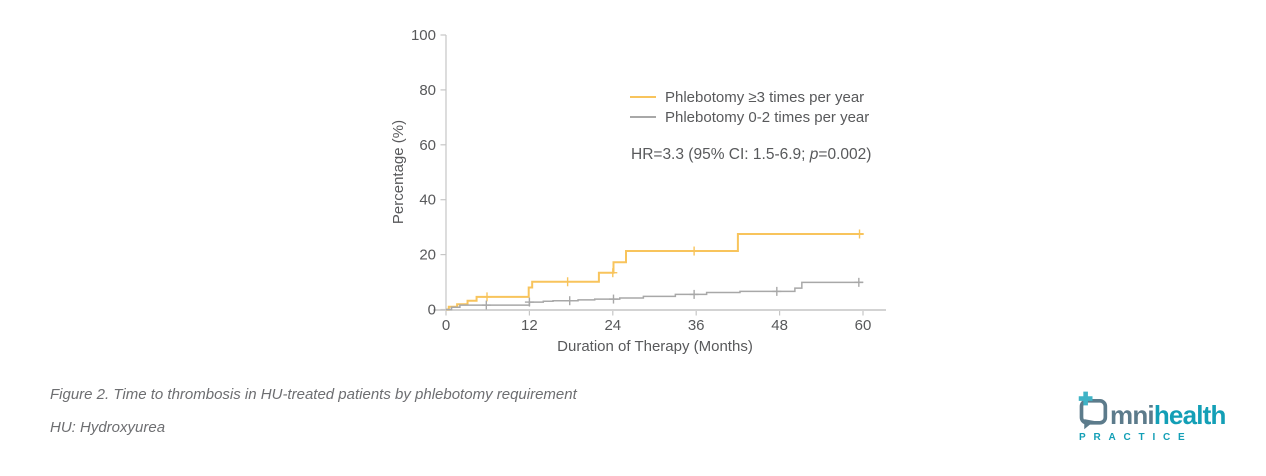 The height and width of the screenshot is (476, 1266). I want to click on y-tick-label: 40, so click(427, 200).